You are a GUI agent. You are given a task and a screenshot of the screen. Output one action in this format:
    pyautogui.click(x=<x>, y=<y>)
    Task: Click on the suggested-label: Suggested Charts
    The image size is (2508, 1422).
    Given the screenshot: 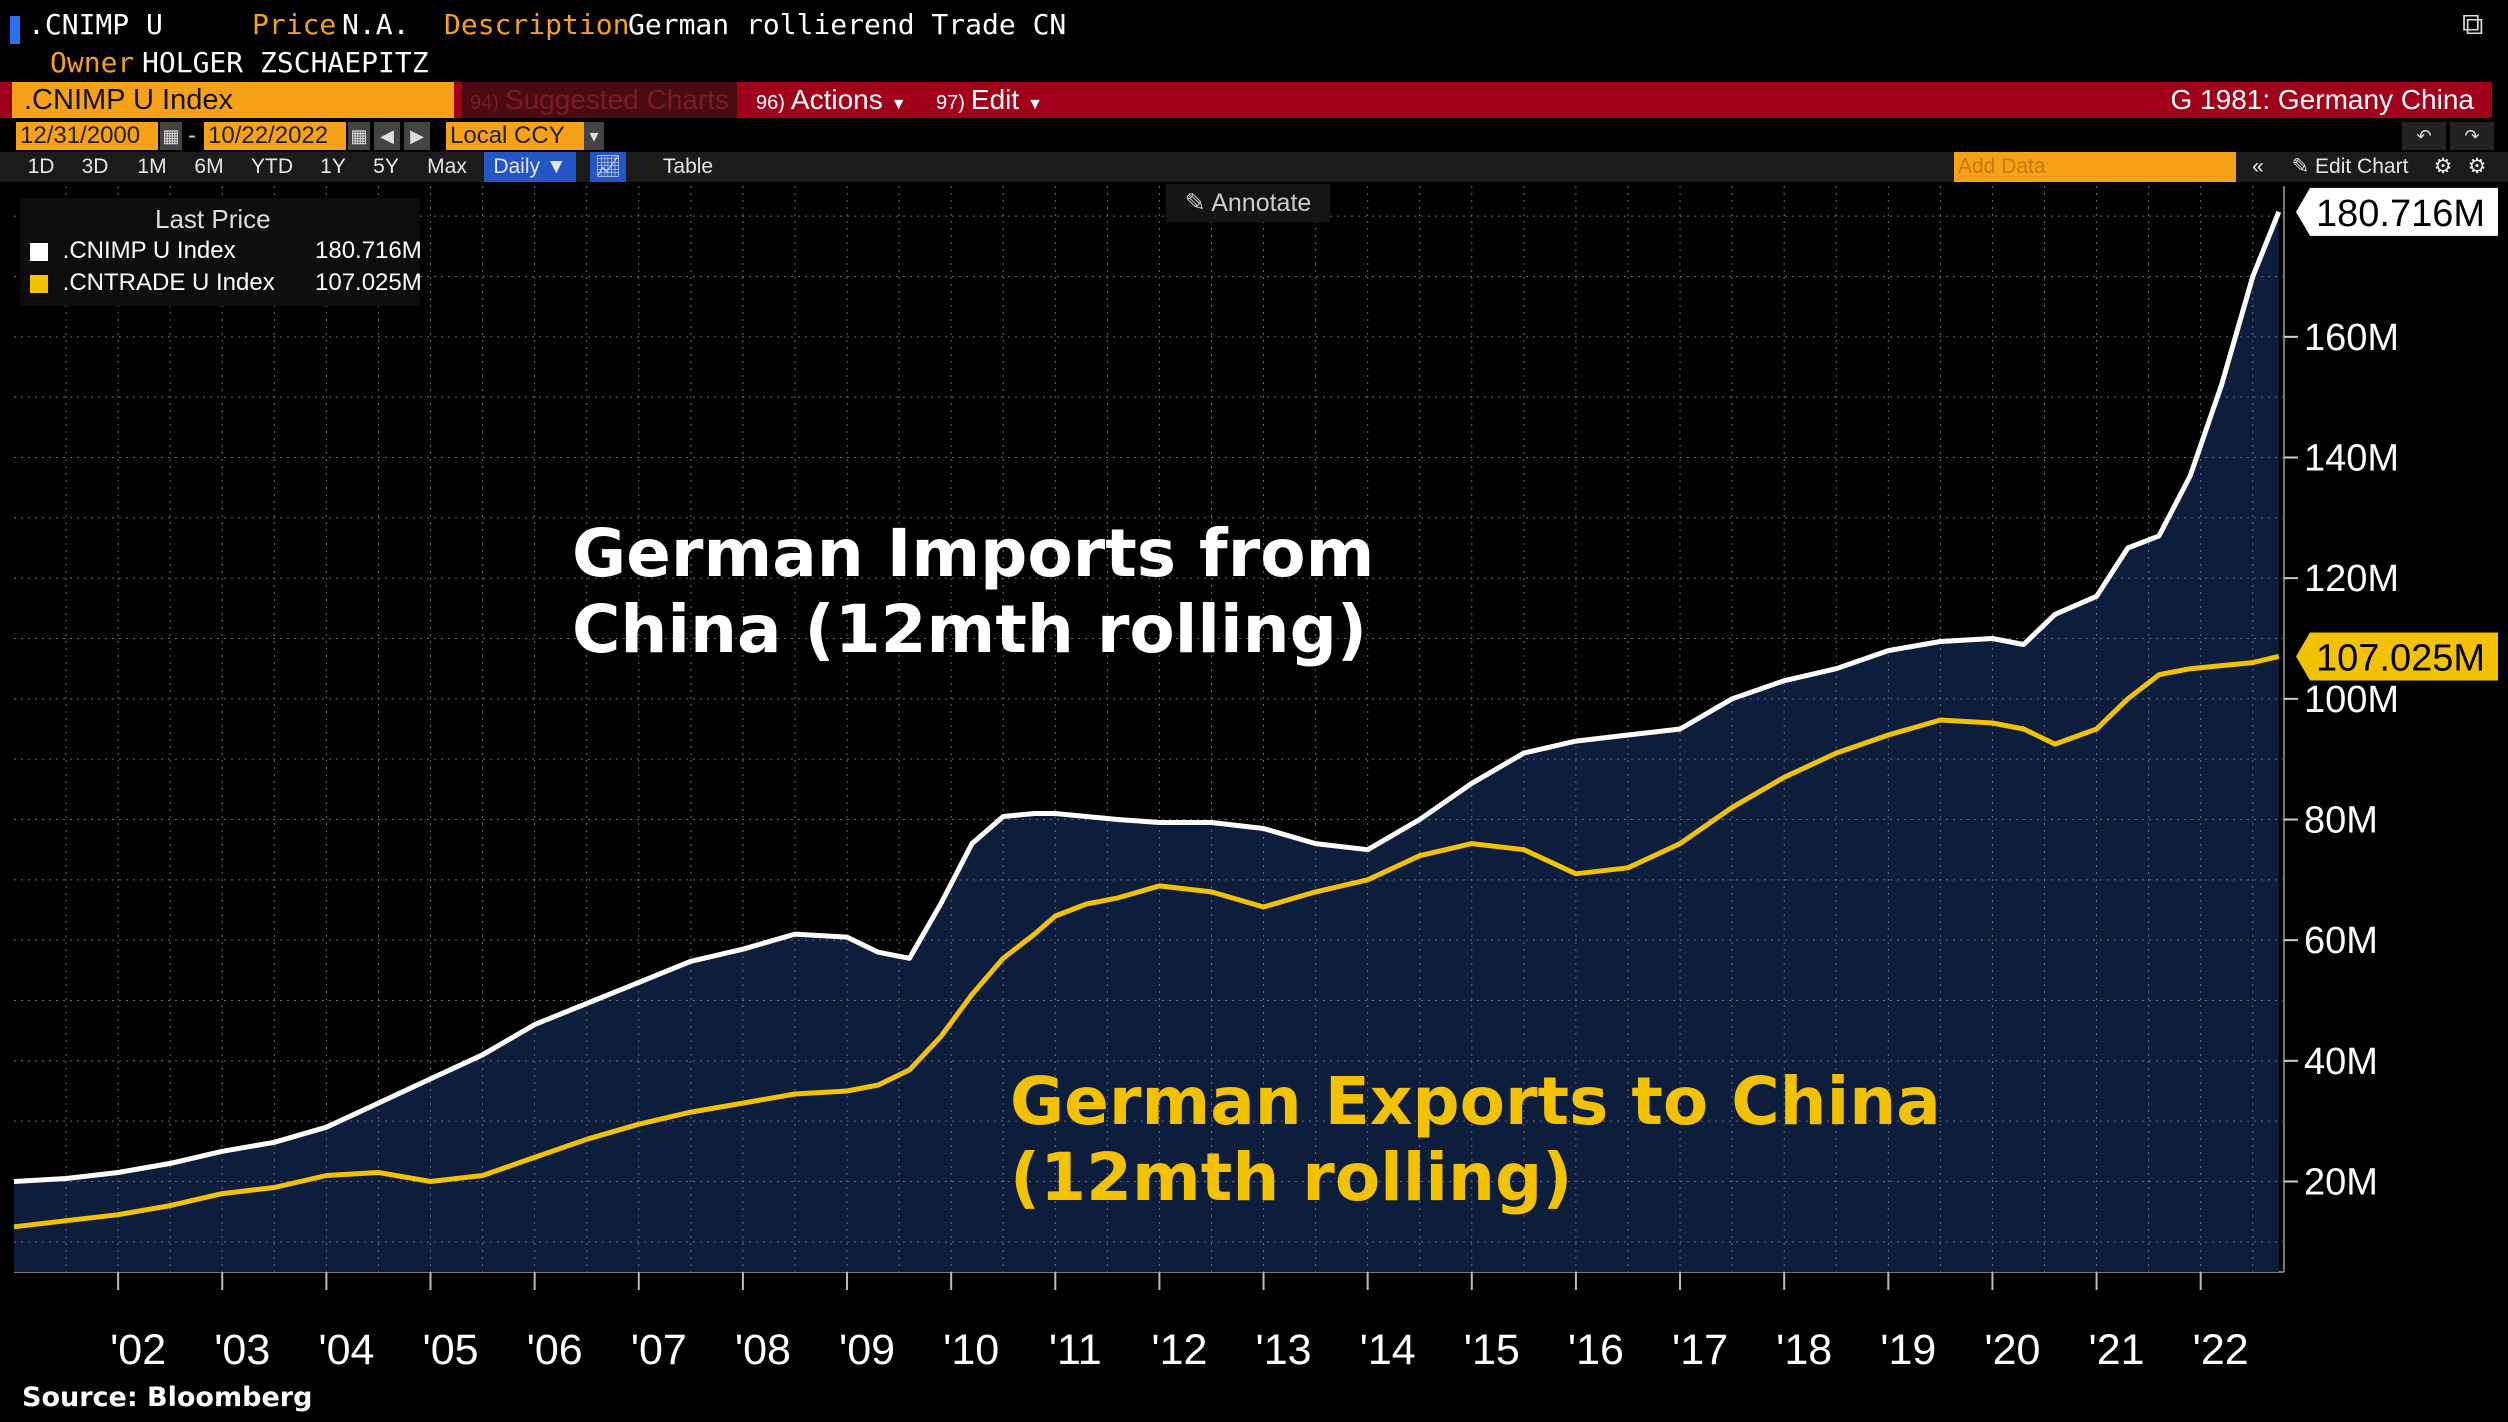 What is the action you would take?
    pyautogui.click(x=617, y=99)
    